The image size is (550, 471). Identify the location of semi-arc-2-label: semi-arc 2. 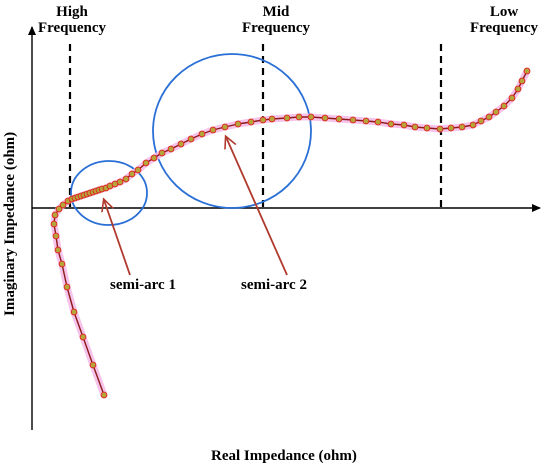
(274, 285).